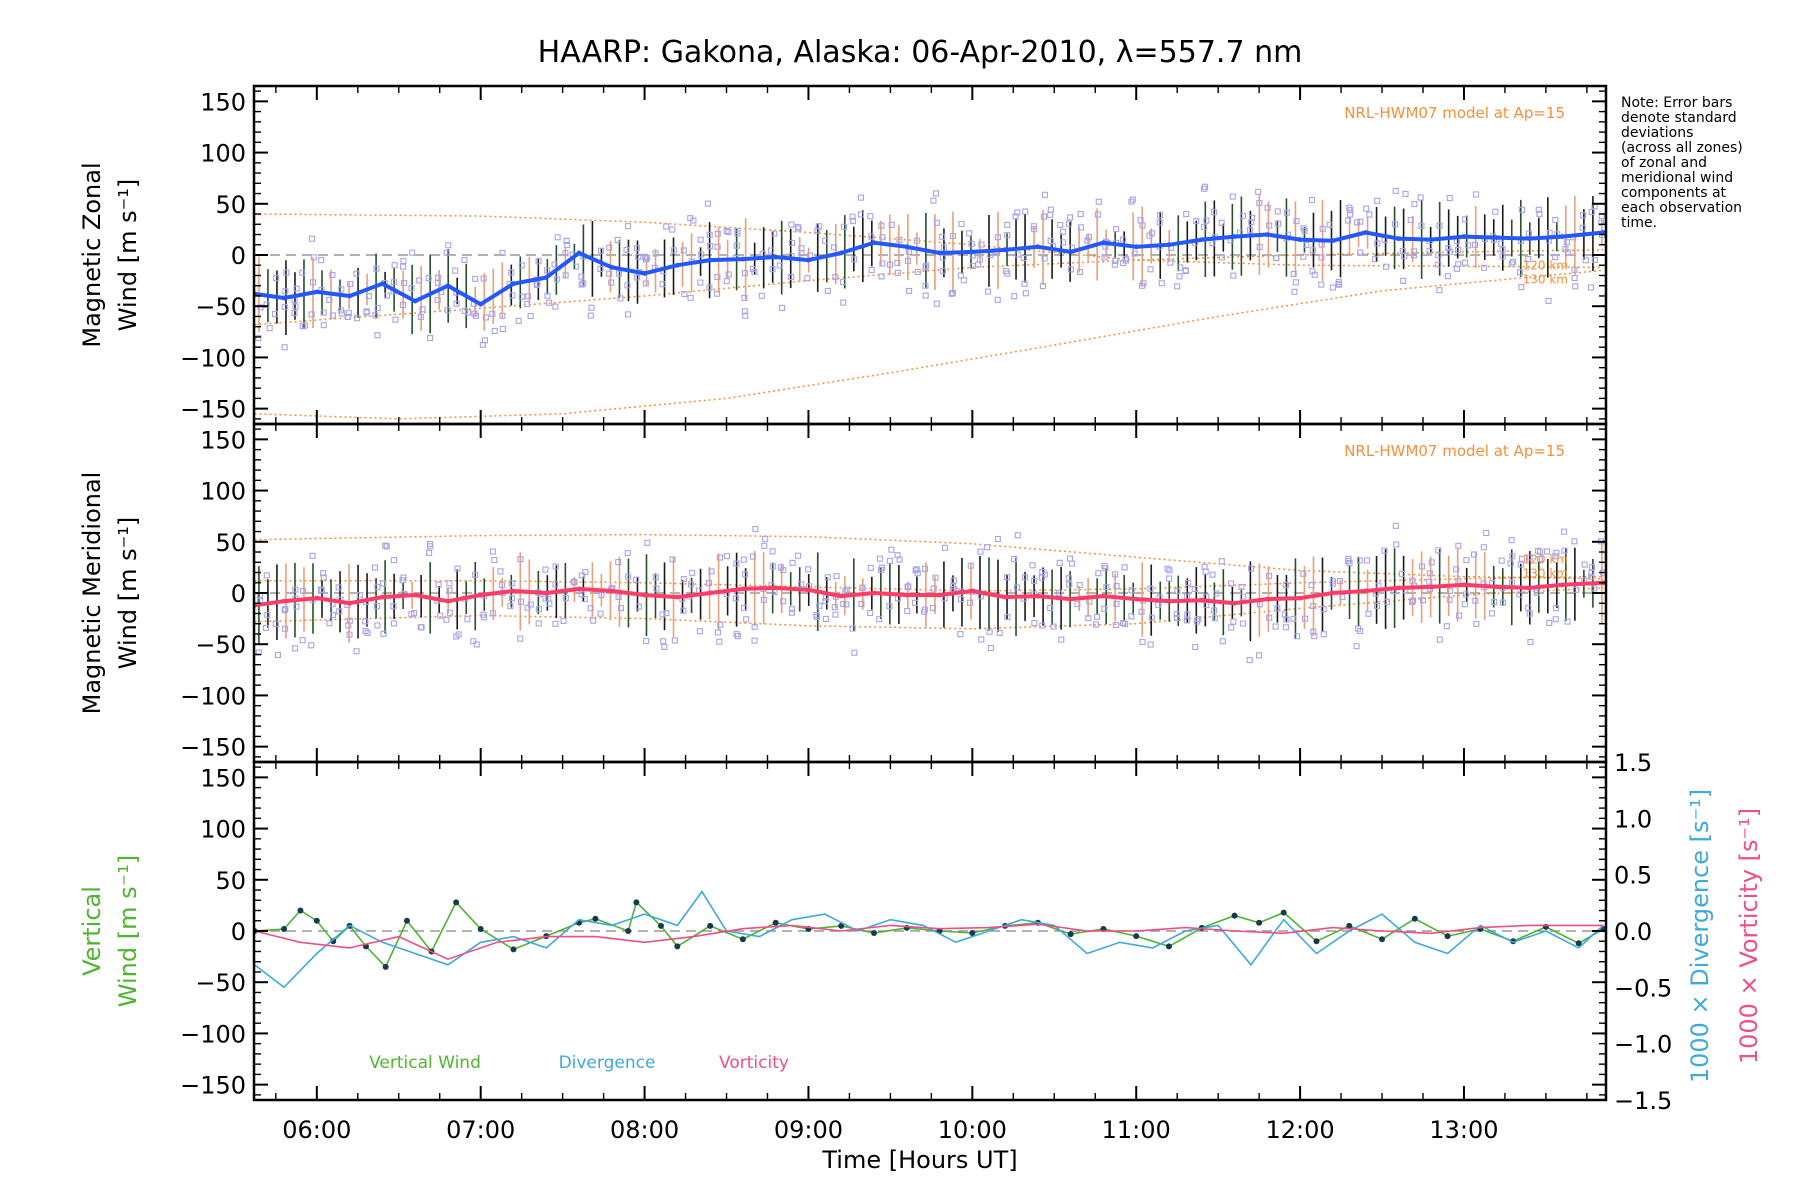 The image size is (1800, 1204). I want to click on model-curve-label: 120 km, so click(1545, 265).